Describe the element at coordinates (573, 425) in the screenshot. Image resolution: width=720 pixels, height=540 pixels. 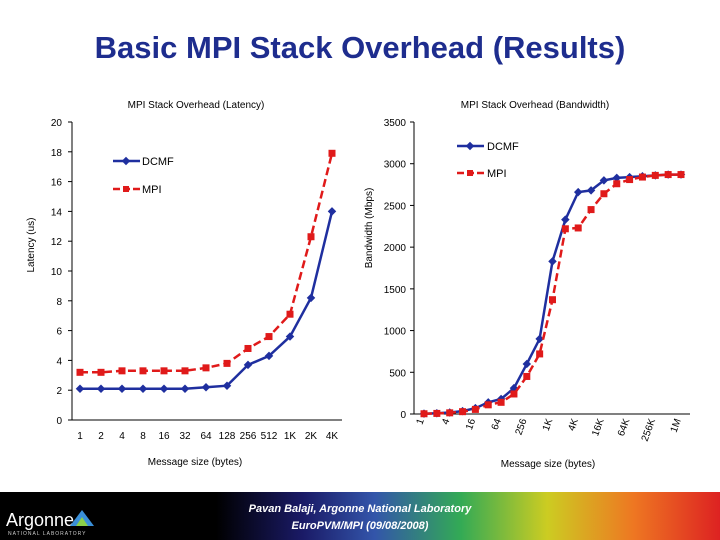
I see `bandwidth-x-tick-label: 4K` at that location.